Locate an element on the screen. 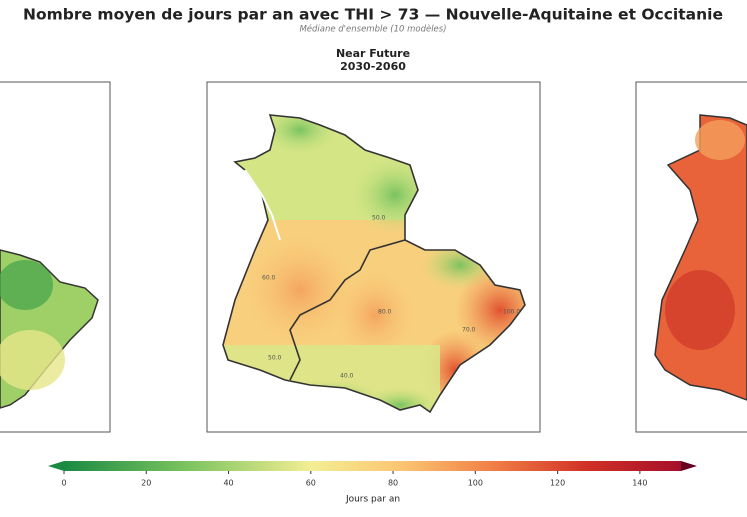 This screenshot has height=517, width=747. contour-label: 70.0 is located at coordinates (469, 330).